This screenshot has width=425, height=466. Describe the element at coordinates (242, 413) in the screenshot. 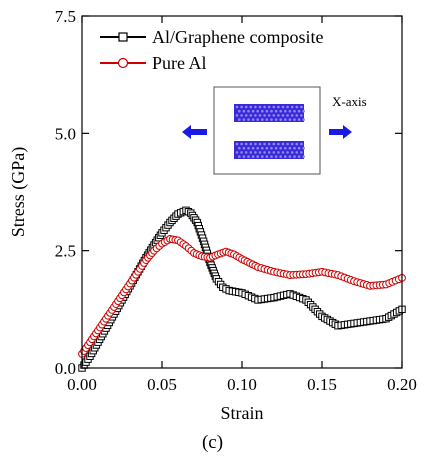

I see `x-axis-label: Strain` at that location.